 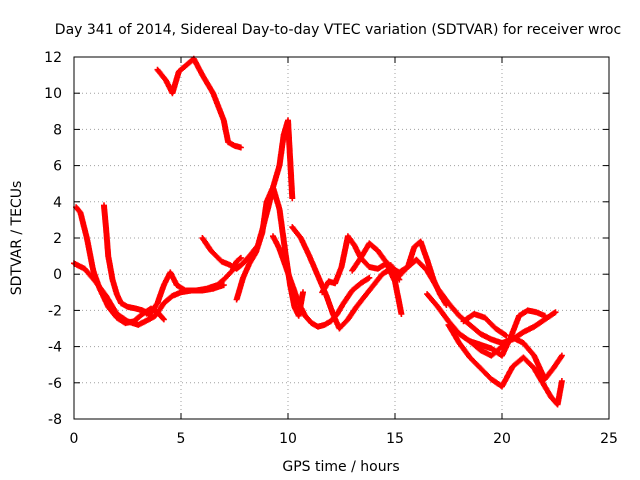 I want to click on y-tick-label: 2, so click(x=57, y=239).